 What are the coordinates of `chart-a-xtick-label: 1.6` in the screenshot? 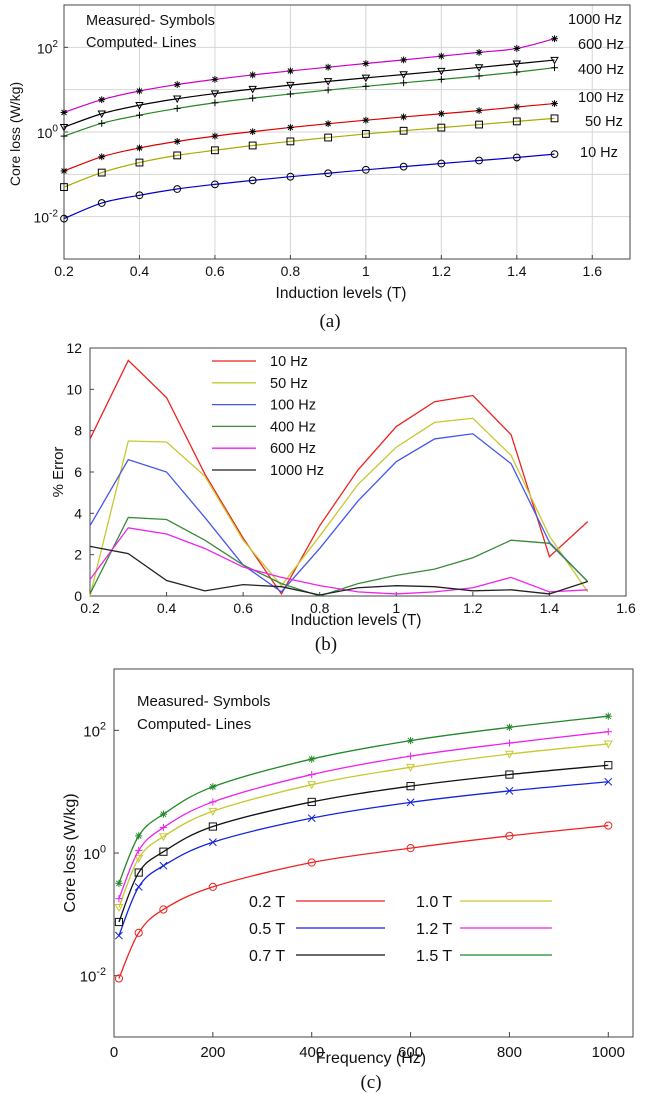 It's located at (593, 271).